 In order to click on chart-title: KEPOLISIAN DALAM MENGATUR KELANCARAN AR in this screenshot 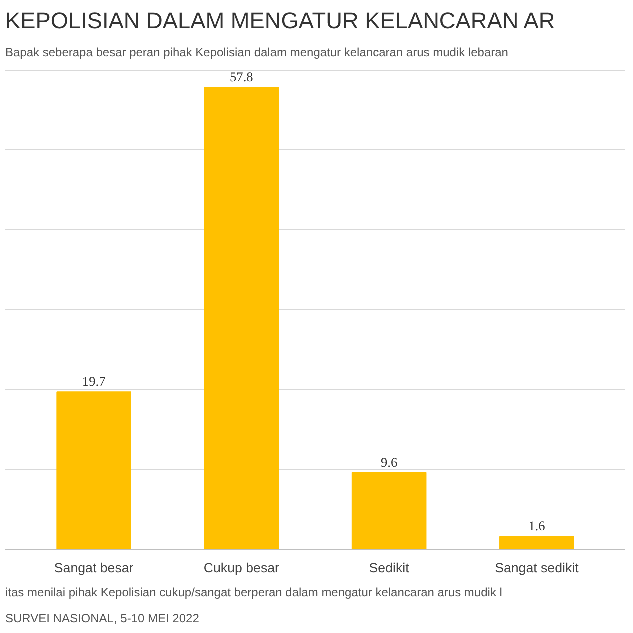, I will do `click(281, 21)`.